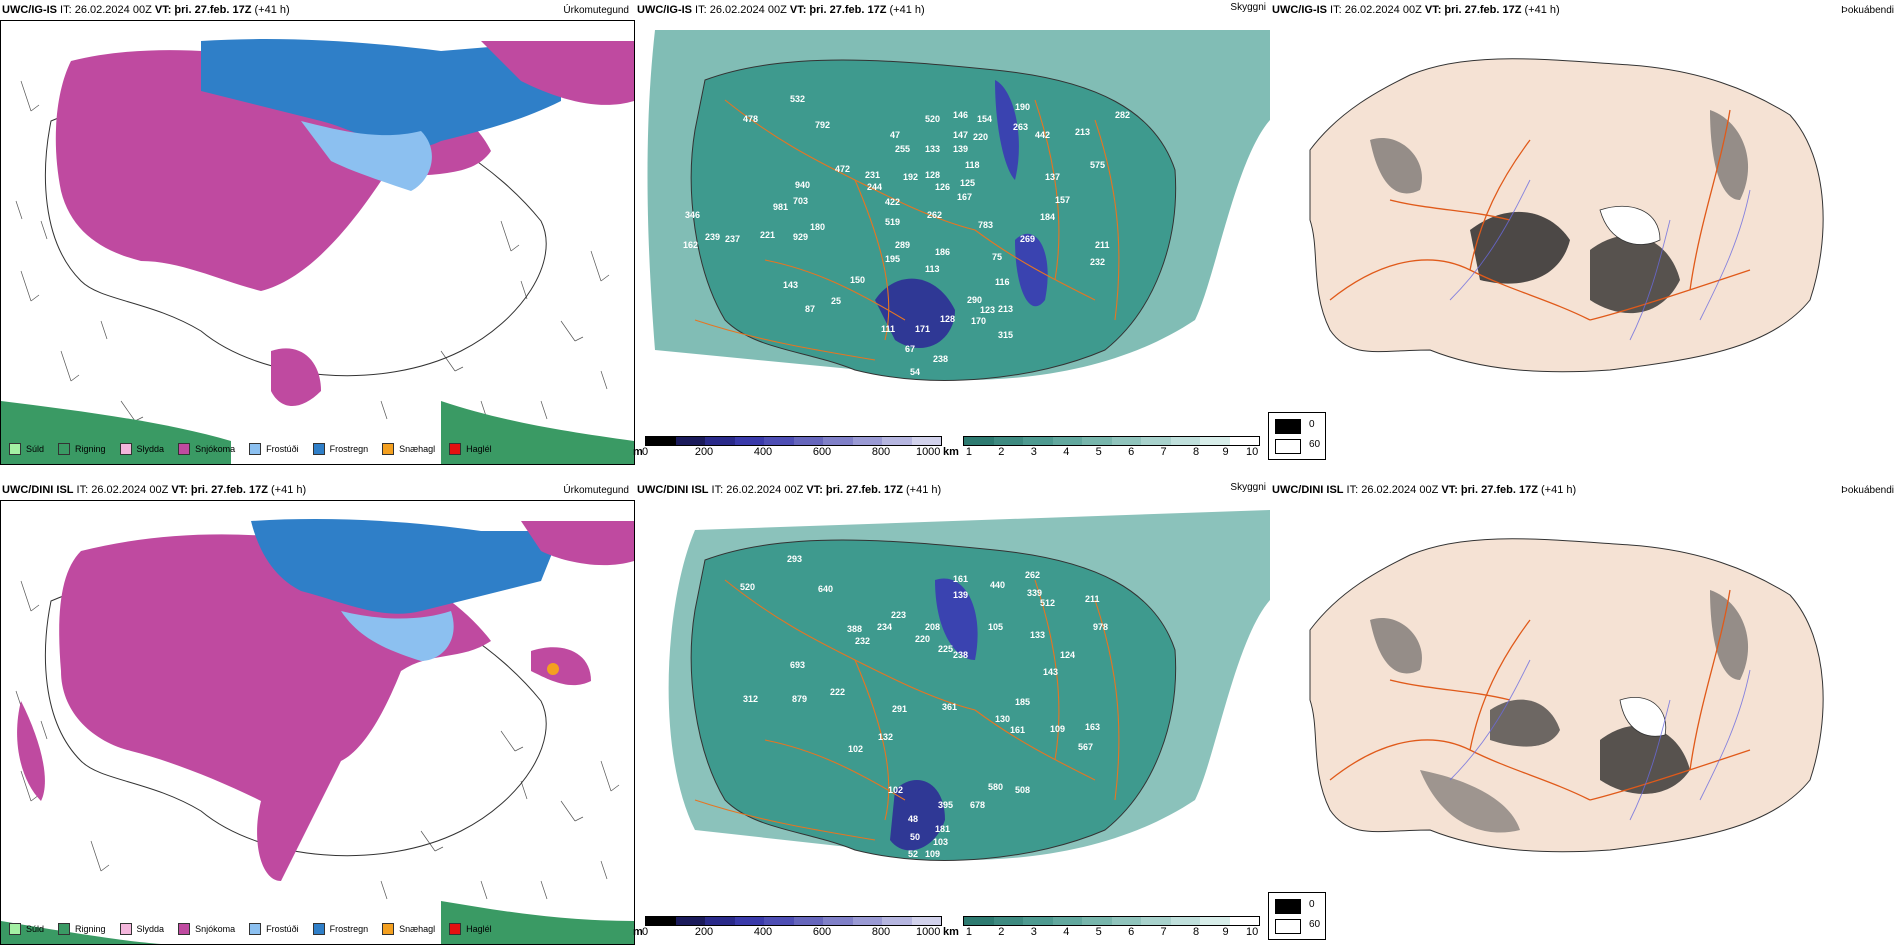  I want to click on svg-text: 783, so click(985, 225).